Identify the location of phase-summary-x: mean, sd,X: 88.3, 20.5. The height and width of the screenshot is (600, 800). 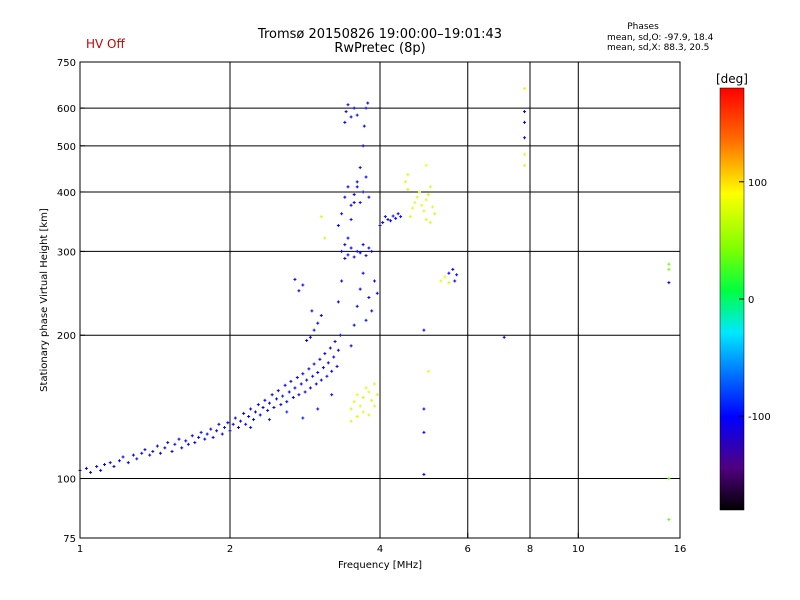
(658, 48).